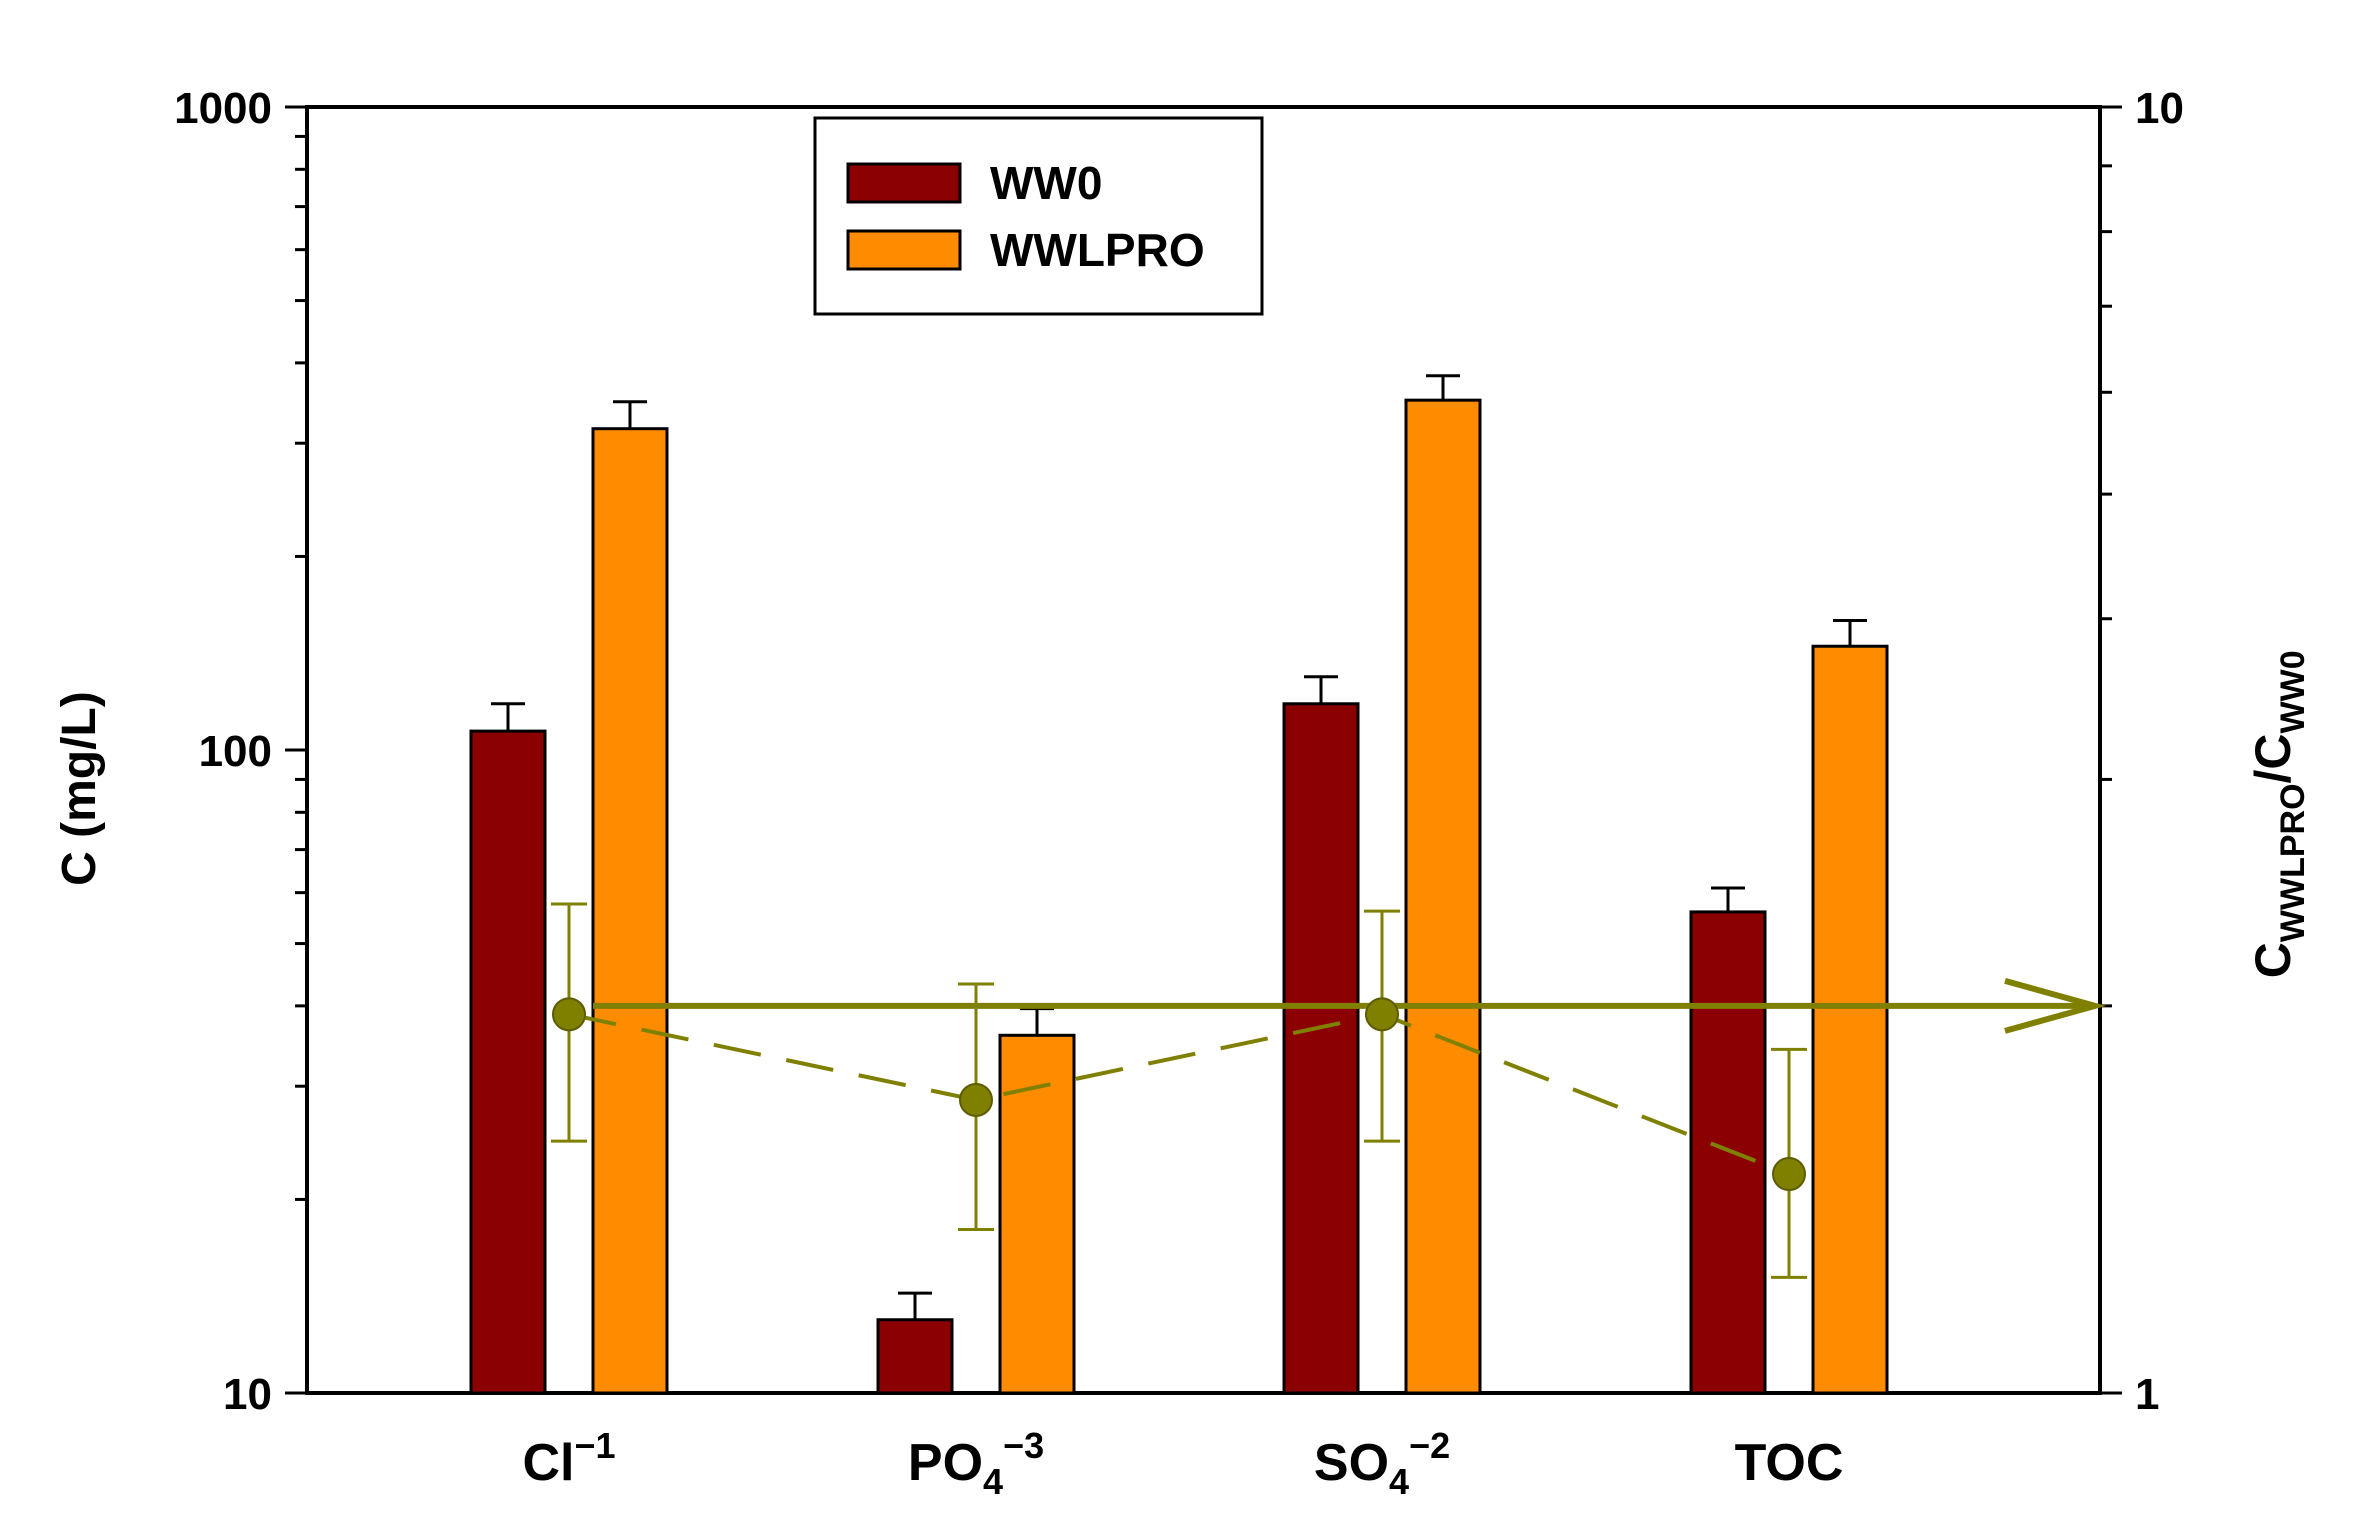 This screenshot has height=1516, width=2361. What do you see at coordinates (235, 751) in the screenshot?
I see `left-tick-label: 100` at bounding box center [235, 751].